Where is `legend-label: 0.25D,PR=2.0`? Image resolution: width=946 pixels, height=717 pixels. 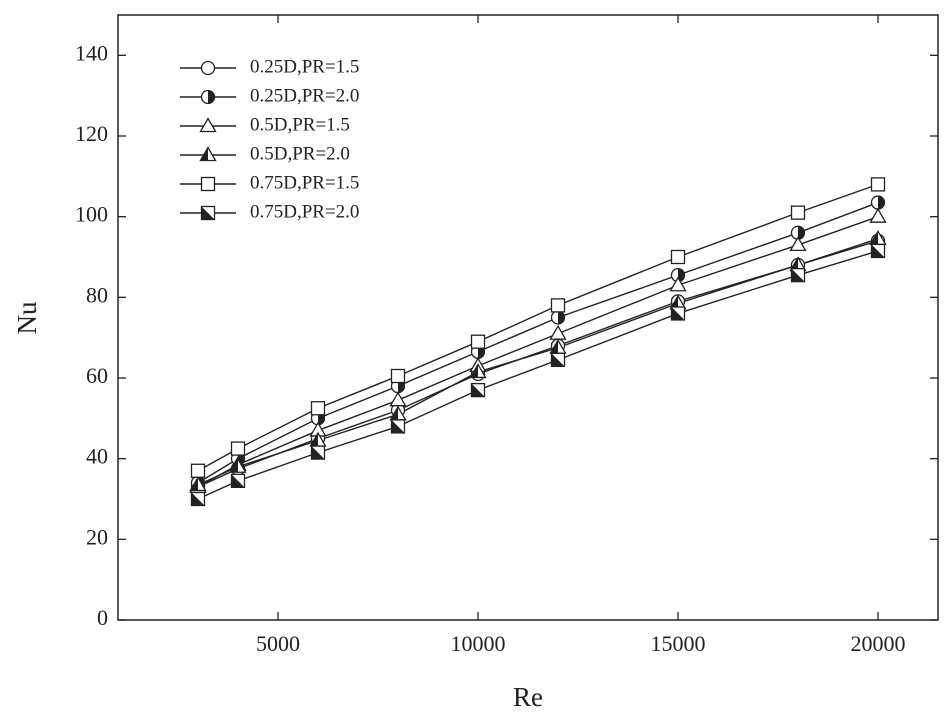
legend-label: 0.25D,PR=2.0 is located at coordinates (304, 95).